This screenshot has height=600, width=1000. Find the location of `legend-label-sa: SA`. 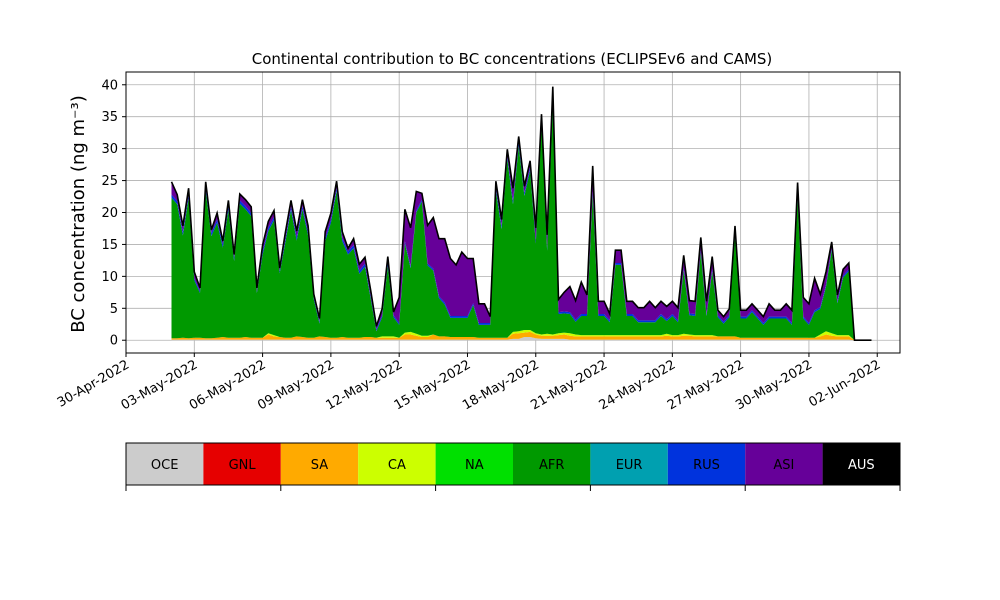

legend-label-sa: SA is located at coordinates (319, 465).